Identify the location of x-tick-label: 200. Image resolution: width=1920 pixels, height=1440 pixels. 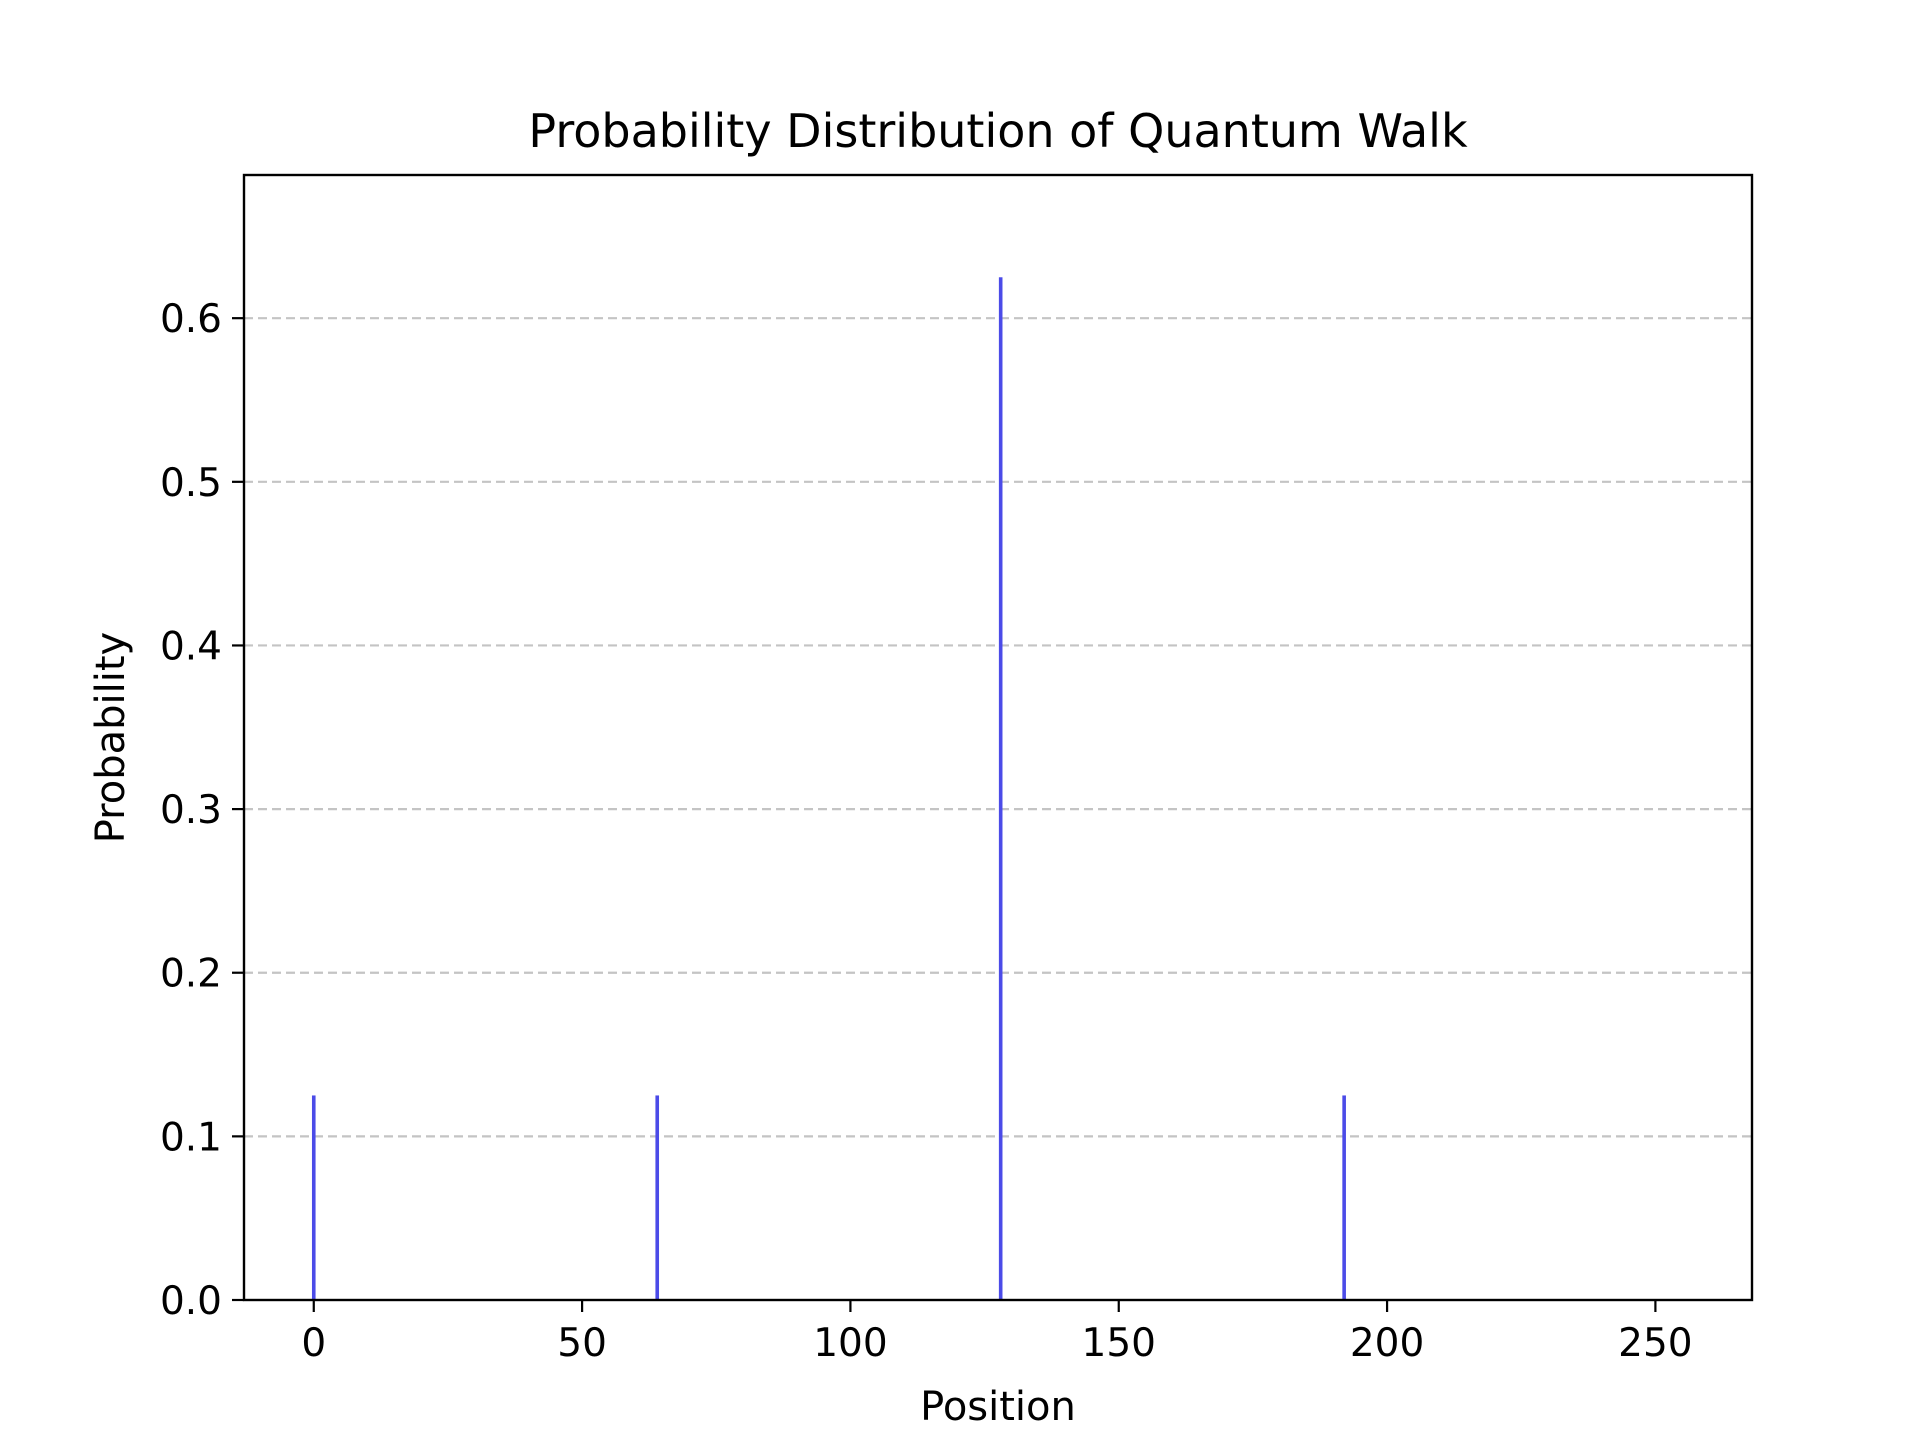
(1387, 1343).